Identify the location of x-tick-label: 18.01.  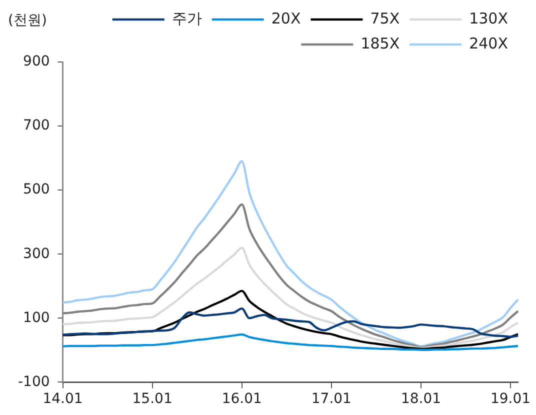
(421, 399).